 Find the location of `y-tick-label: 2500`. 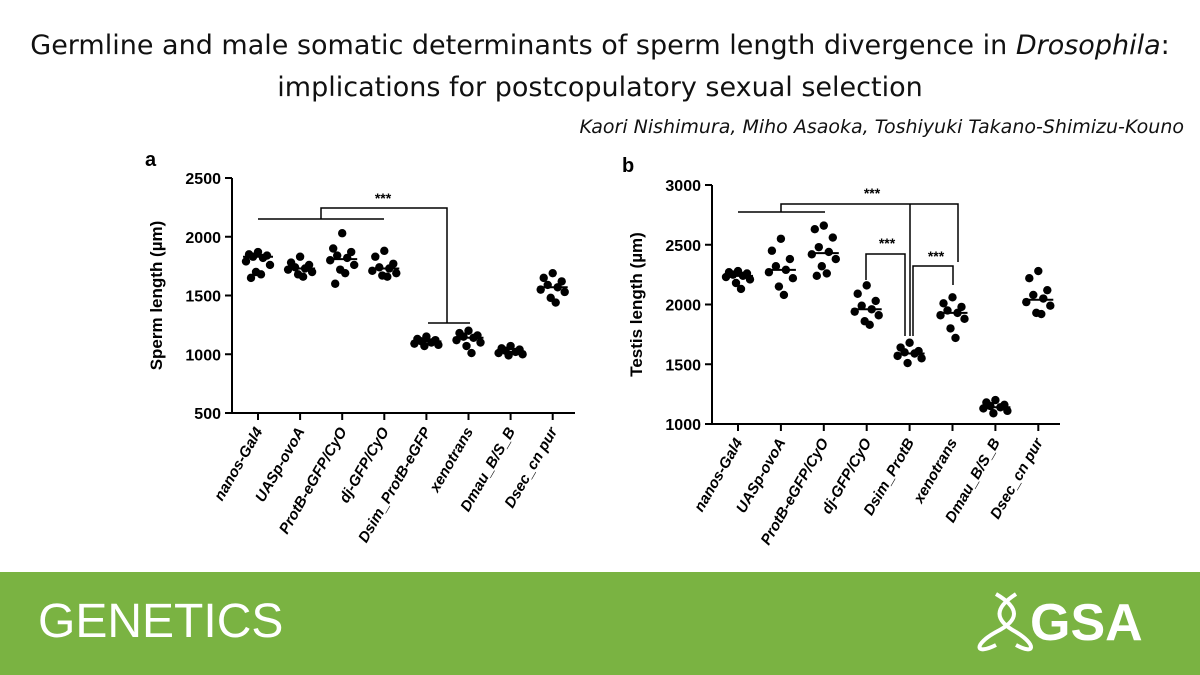

y-tick-label: 2500 is located at coordinates (203, 179).